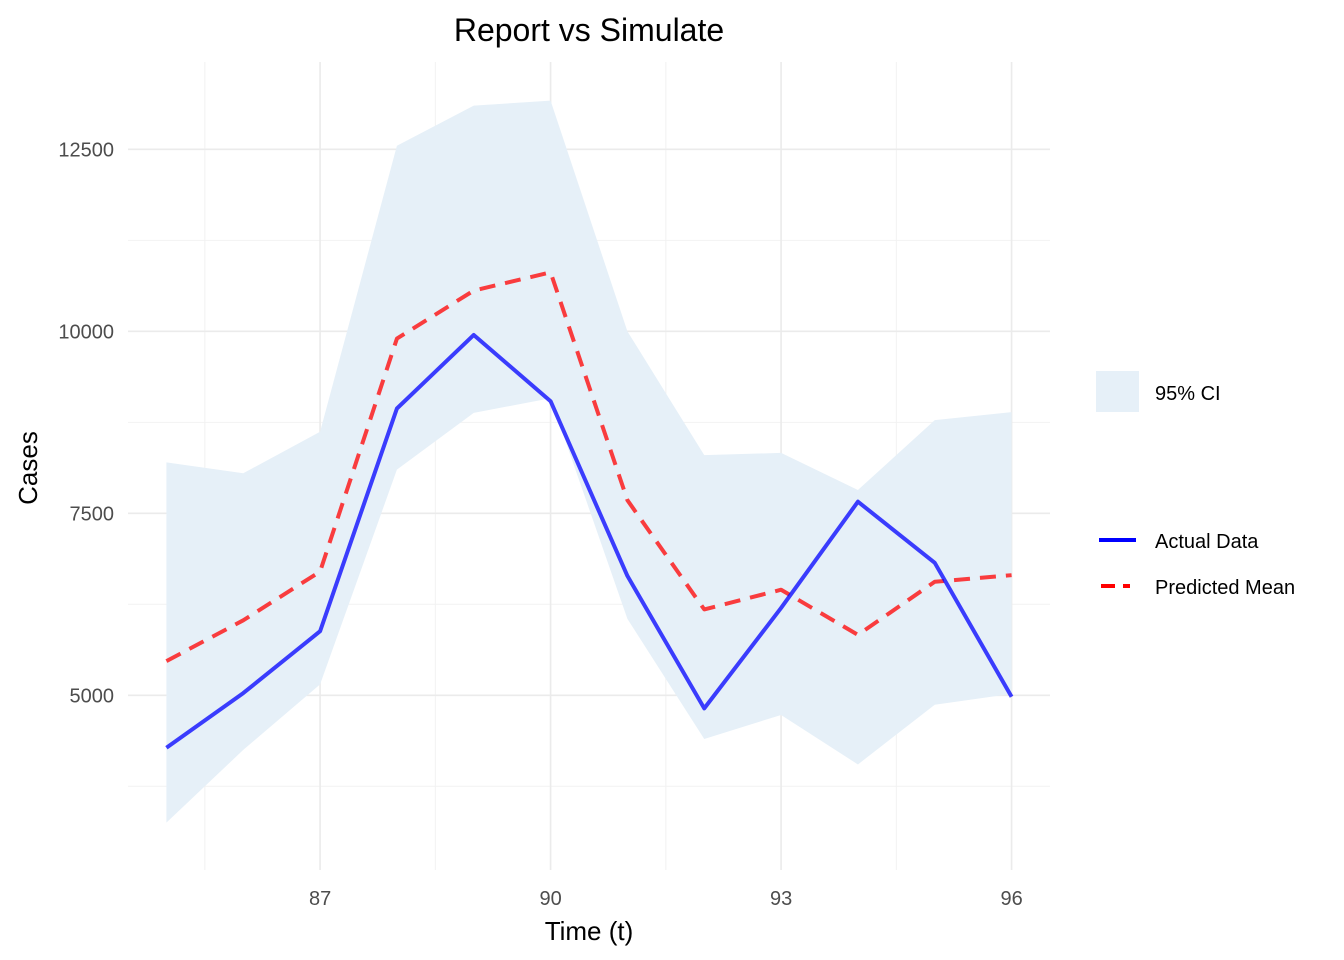 This screenshot has width=1344, height=960. What do you see at coordinates (92, 696) in the screenshot?
I see `y-tick-label: 5000` at bounding box center [92, 696].